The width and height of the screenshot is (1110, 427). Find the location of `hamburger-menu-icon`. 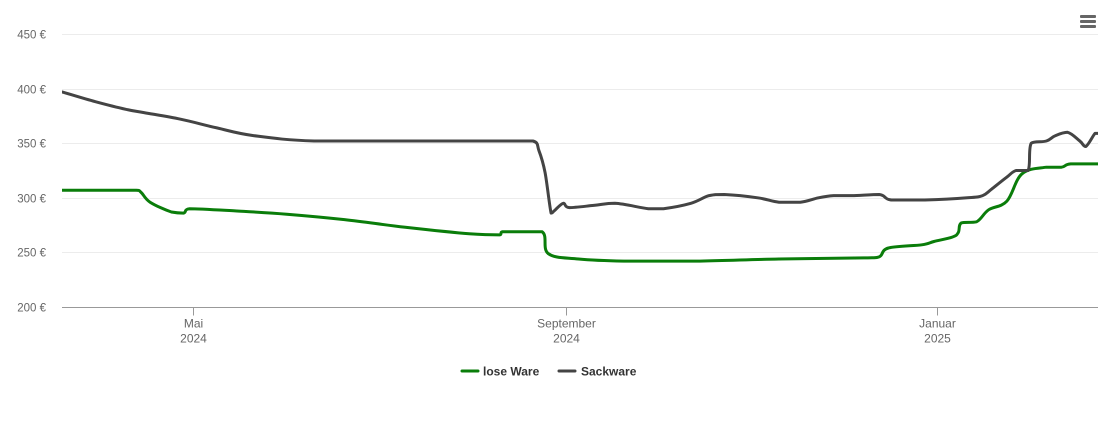

hamburger-menu-icon is located at coordinates (1088, 22).